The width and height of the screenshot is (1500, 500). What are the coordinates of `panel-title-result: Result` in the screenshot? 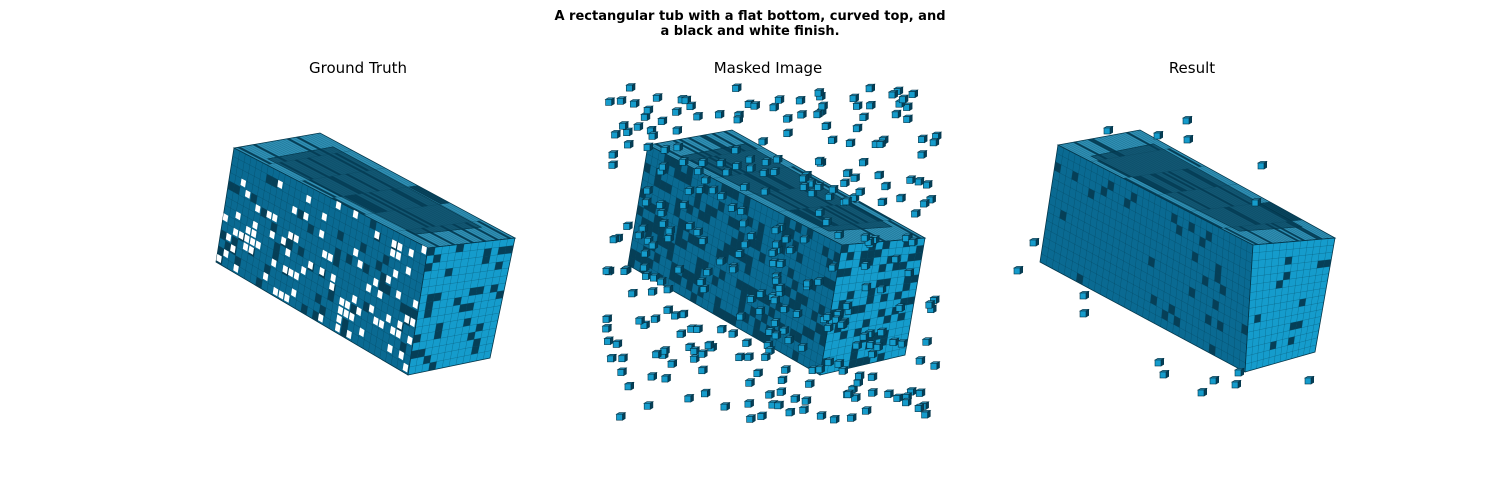 It's located at (1192, 68).